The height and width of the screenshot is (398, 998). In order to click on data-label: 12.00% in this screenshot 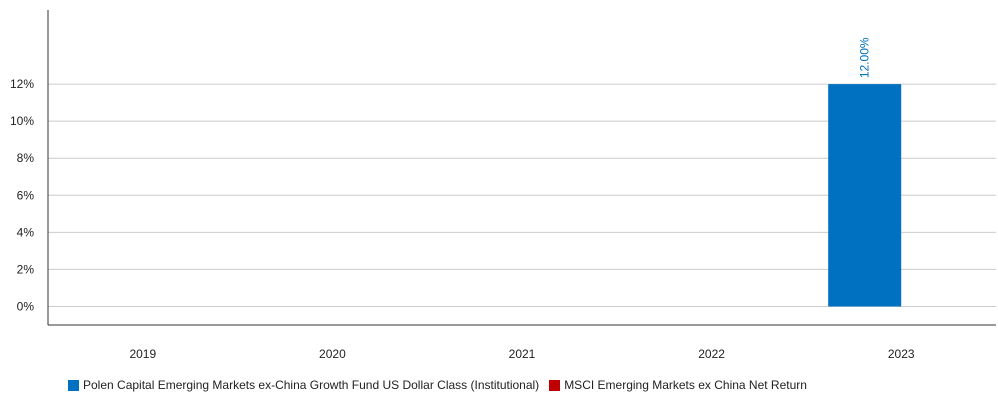, I will do `click(865, 57)`.